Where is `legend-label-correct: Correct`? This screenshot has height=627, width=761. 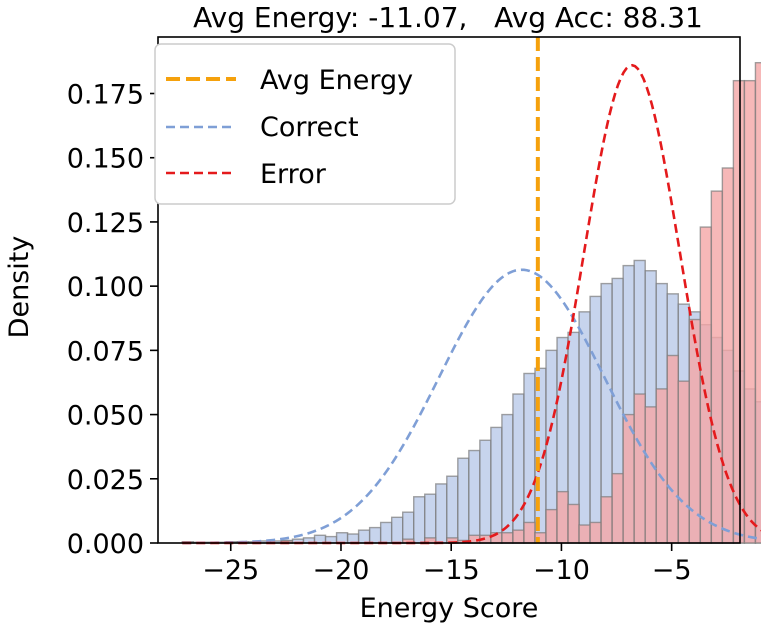 legend-label-correct: Correct is located at coordinates (309, 127).